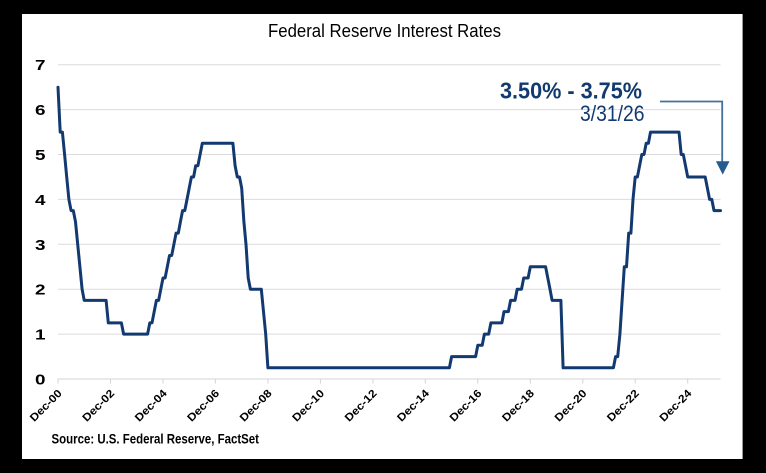 The width and height of the screenshot is (766, 473). I want to click on svg-text: 1, so click(40, 335).